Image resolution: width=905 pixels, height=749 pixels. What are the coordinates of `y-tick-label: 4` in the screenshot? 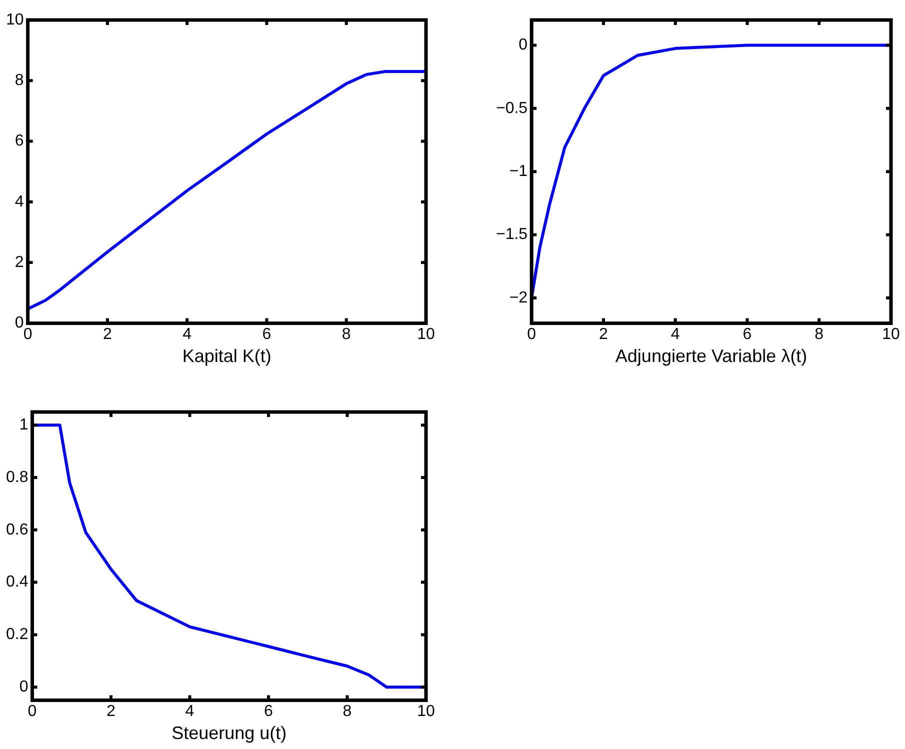 It's located at (19, 201).